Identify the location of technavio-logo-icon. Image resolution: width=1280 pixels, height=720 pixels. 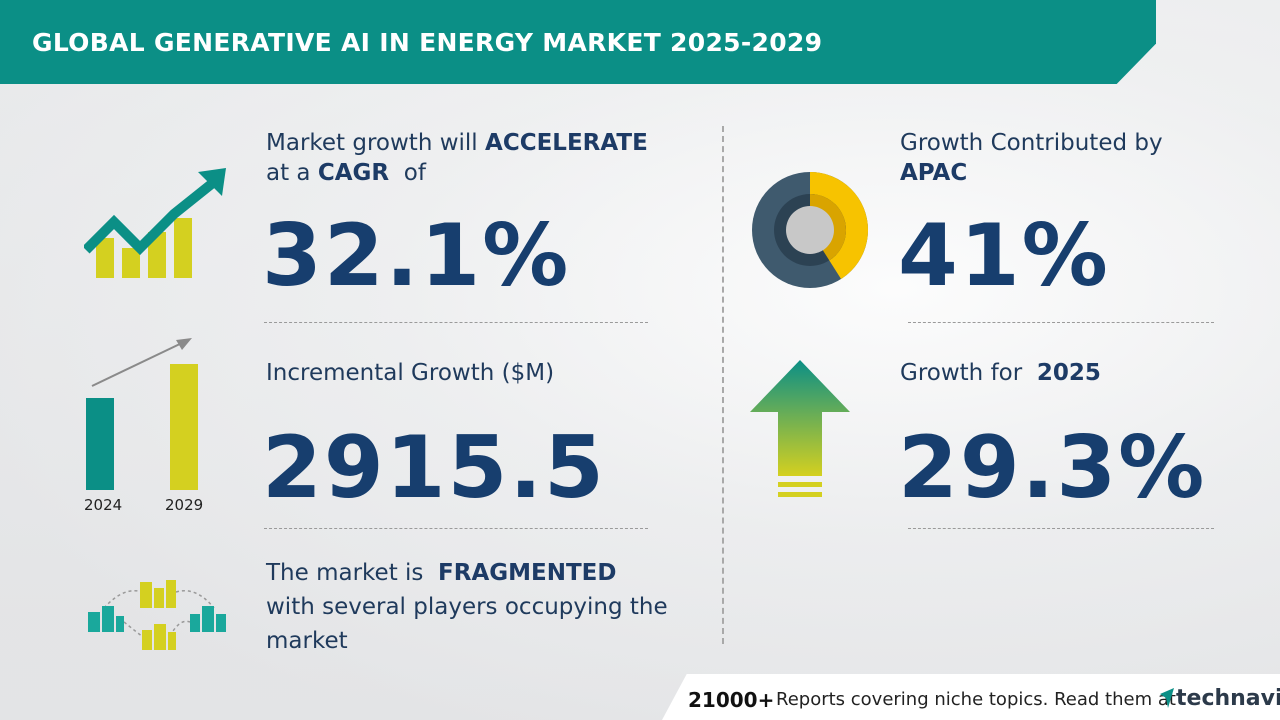
(1167, 698).